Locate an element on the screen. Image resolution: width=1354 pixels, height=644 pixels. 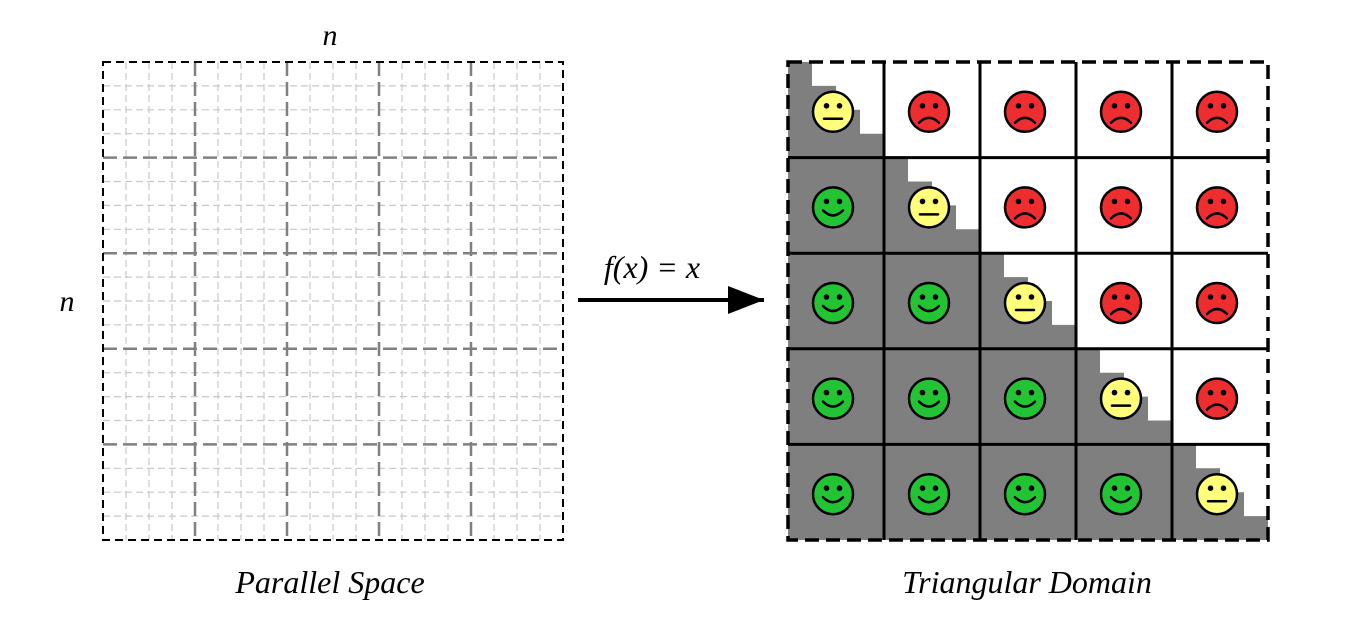
parallel-space-caption: Parallel Space is located at coordinates (329, 582).